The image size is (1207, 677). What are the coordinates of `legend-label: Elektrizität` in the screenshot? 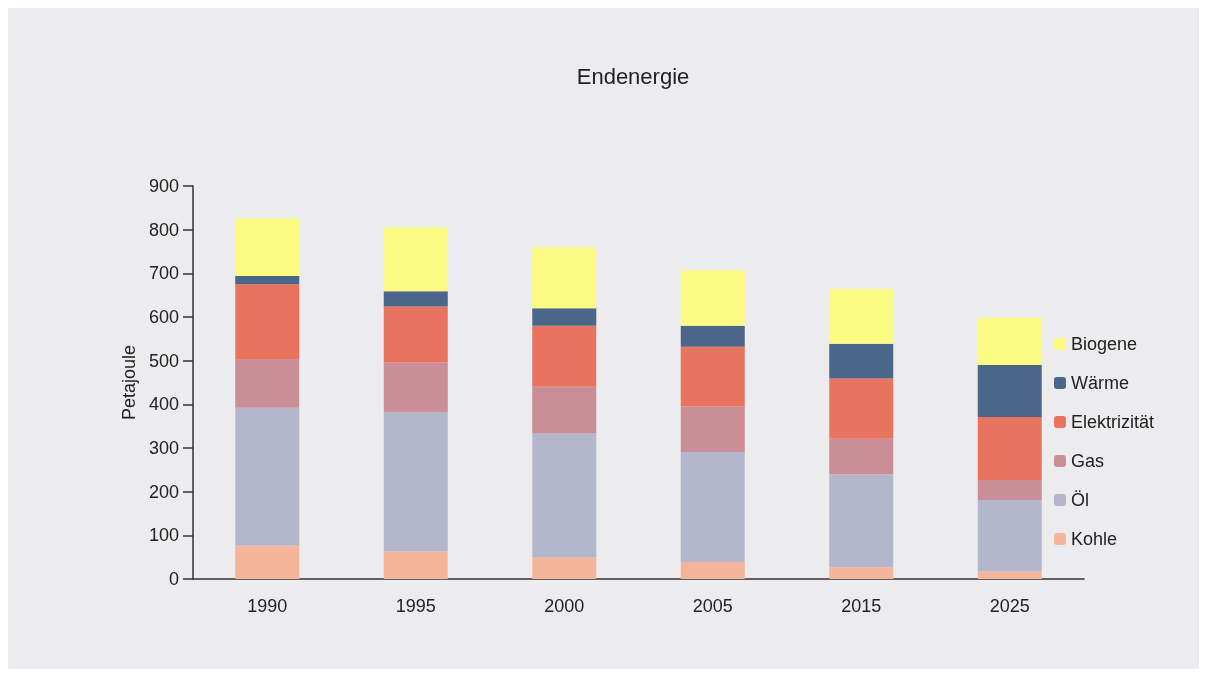 It's located at (1112, 422).